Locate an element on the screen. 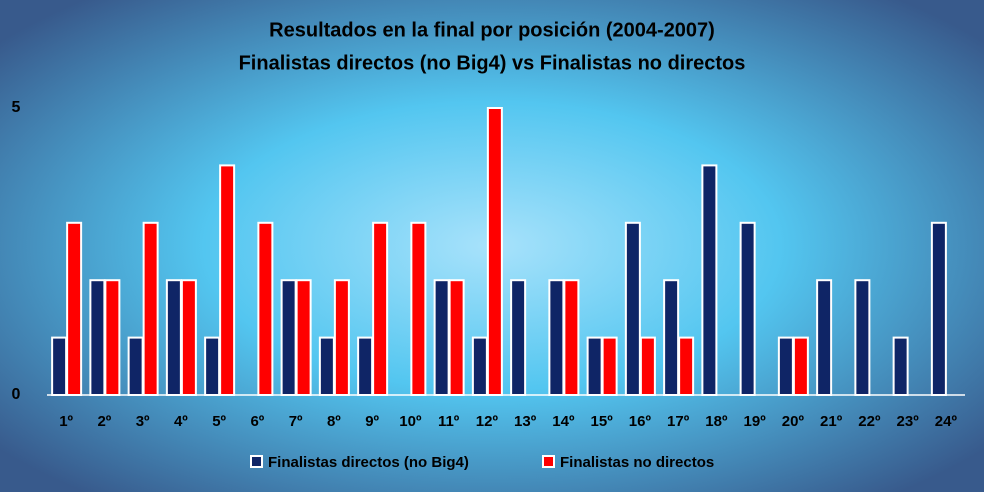 This screenshot has width=984, height=492. legend-label: Finalistas no directos is located at coordinates (637, 462).